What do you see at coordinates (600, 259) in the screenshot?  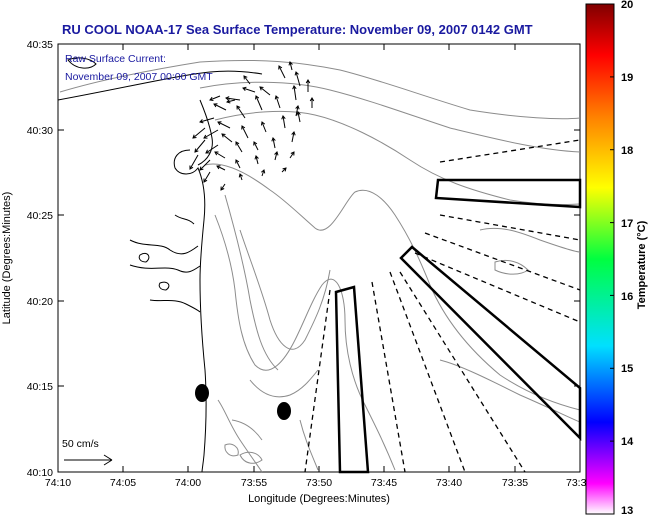 I see `colorbar-gradient` at bounding box center [600, 259].